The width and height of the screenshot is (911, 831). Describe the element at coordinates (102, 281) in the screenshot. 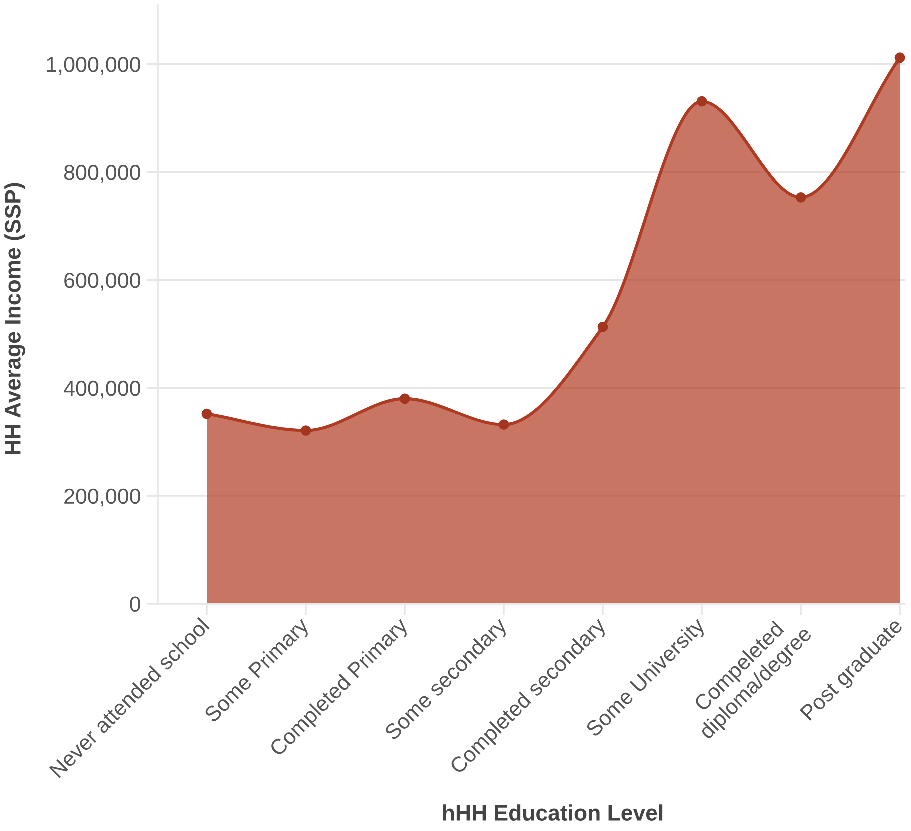

I see `y-tick-label: 600,000` at that location.